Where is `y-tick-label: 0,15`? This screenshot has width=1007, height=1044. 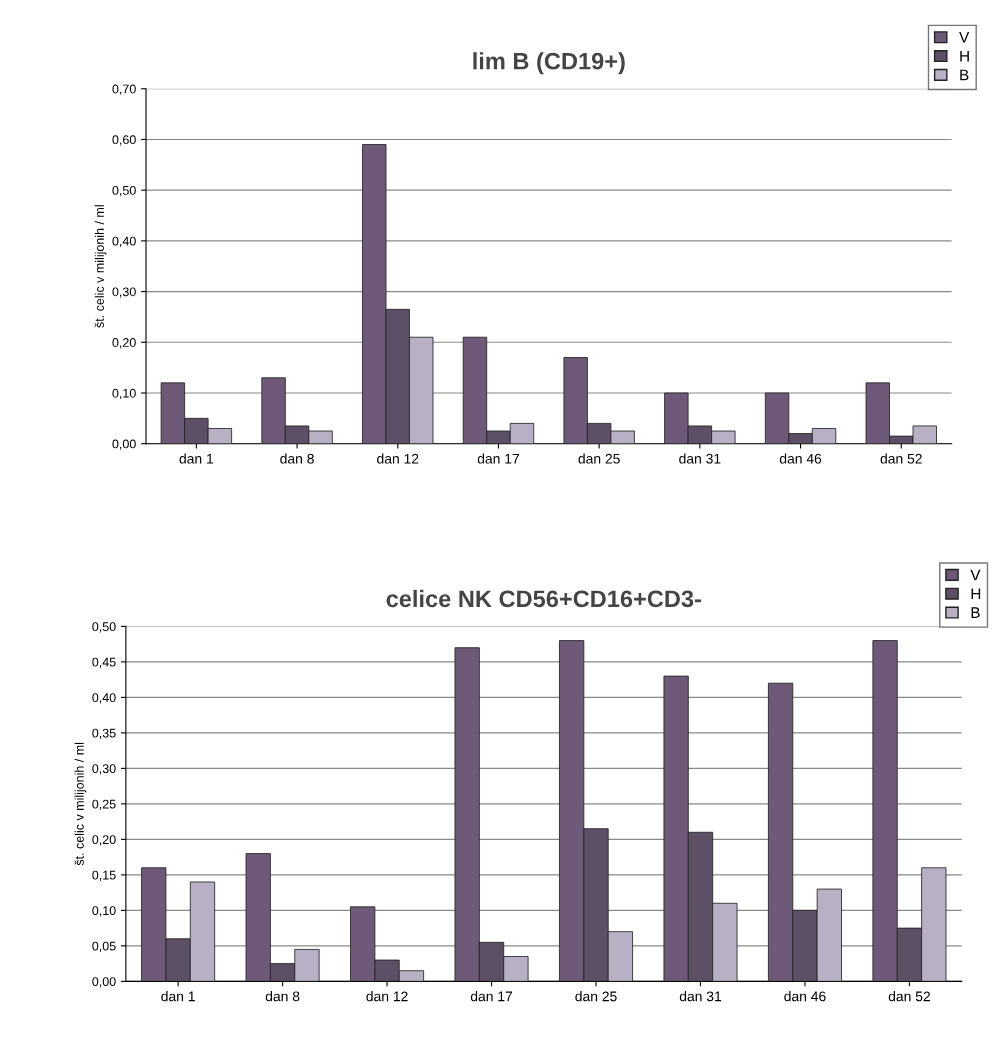 y-tick-label: 0,15 is located at coordinates (104, 875).